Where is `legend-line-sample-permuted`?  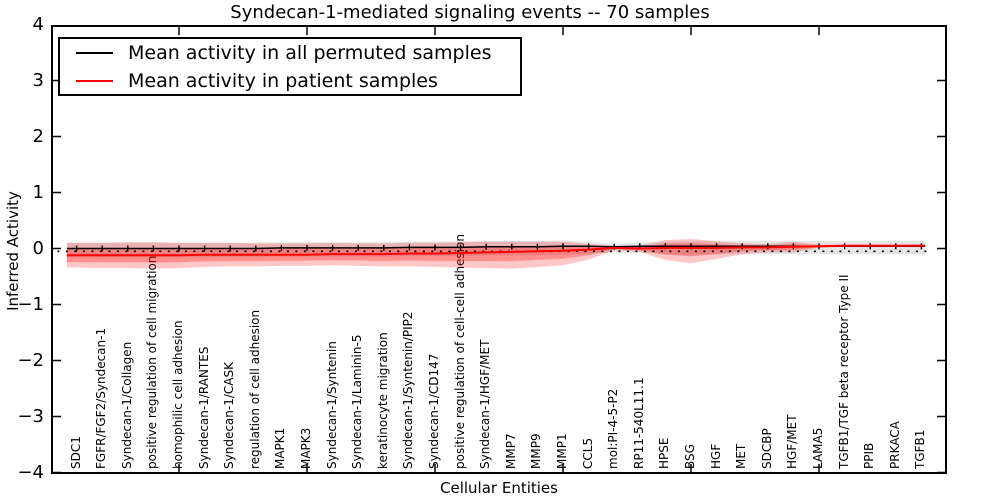
legend-line-sample-permuted is located at coordinates (94, 53).